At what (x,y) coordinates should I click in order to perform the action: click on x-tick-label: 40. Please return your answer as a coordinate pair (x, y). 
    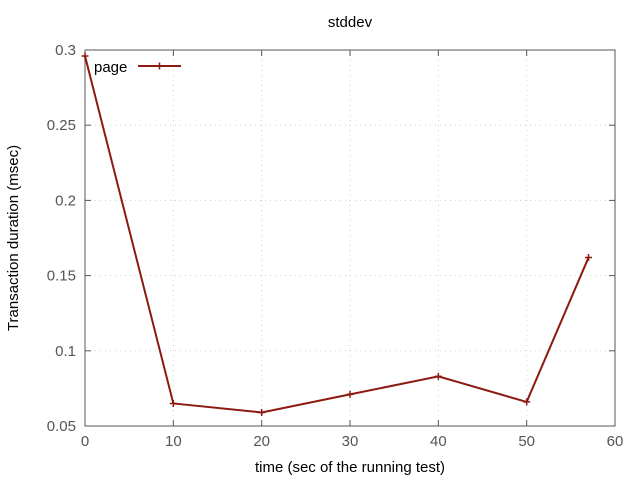
    Looking at the image, I should click on (438, 441).